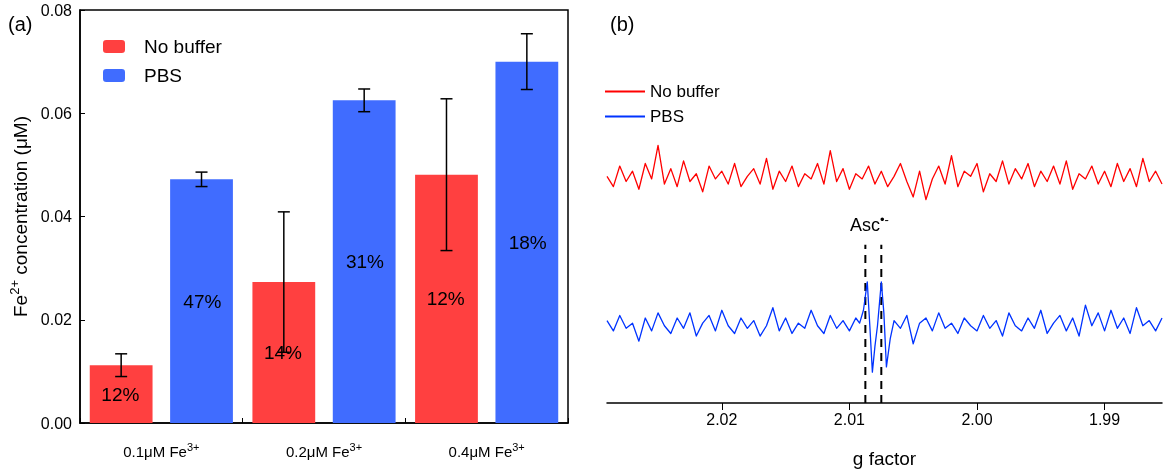 This screenshot has height=473, width=1164. What do you see at coordinates (56, 216) in the screenshot?
I see `y-tick-label: 0.04` at bounding box center [56, 216].